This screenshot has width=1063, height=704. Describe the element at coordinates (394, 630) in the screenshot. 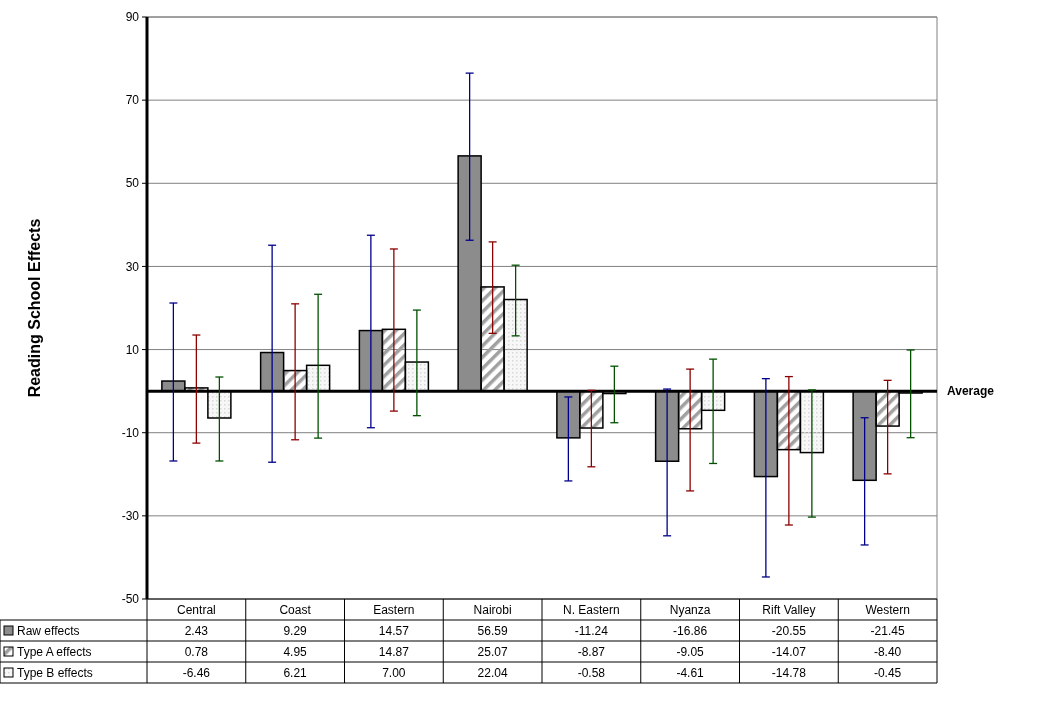

I see `data-label: 14.57` at that location.